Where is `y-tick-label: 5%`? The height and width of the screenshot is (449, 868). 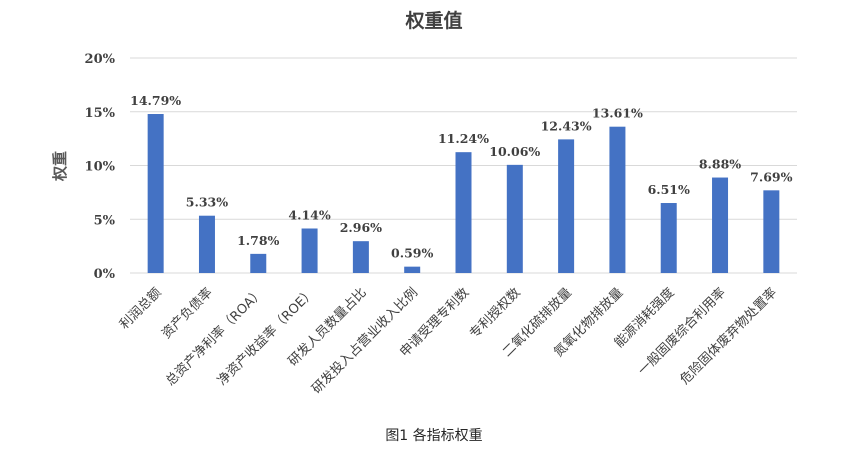 y-tick-label: 5% is located at coordinates (105, 220).